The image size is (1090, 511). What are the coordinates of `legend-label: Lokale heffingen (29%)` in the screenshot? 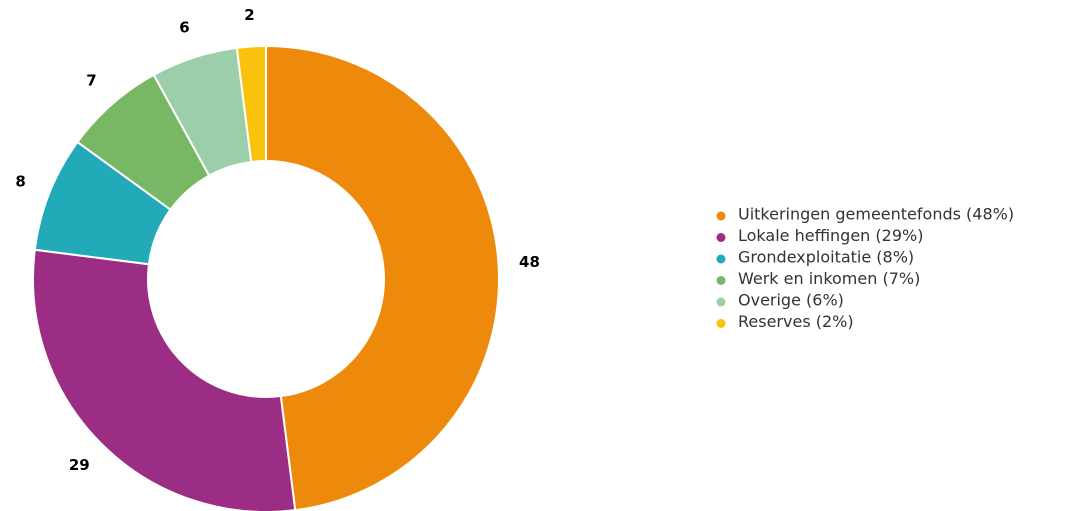 It's located at (830, 235).